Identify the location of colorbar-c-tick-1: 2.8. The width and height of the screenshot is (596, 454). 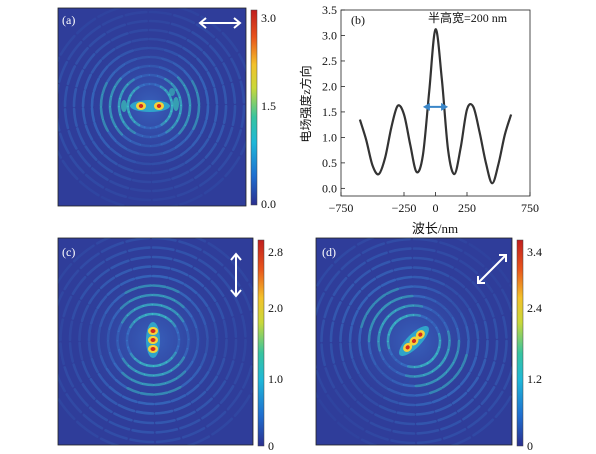
(275, 252).